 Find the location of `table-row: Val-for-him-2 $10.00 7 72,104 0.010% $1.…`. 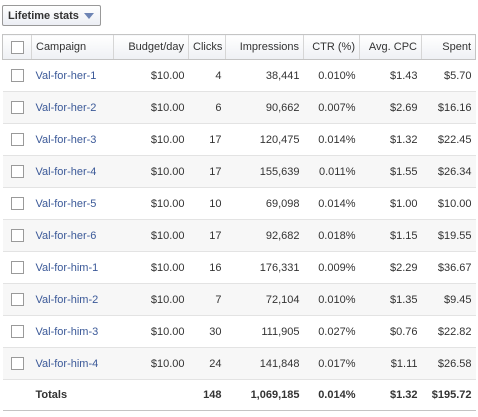

table-row: Val-for-him-2 $10.00 7 72,104 0.010% $1.… is located at coordinates (239, 299).